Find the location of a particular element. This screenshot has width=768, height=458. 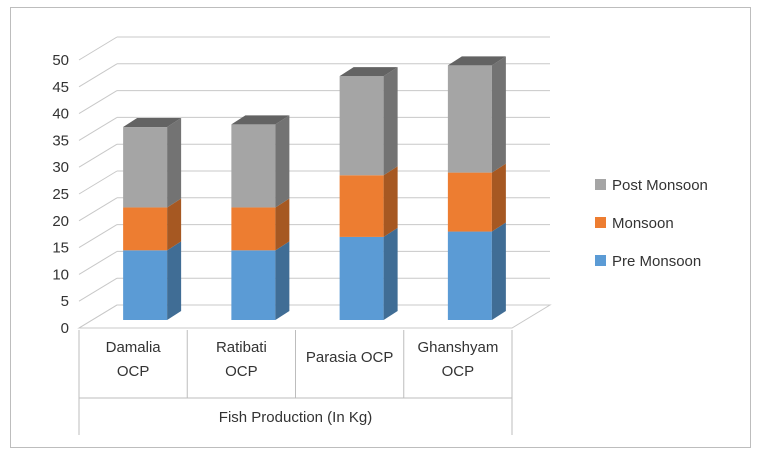

y-tick-label: 50 is located at coordinates (60, 60).